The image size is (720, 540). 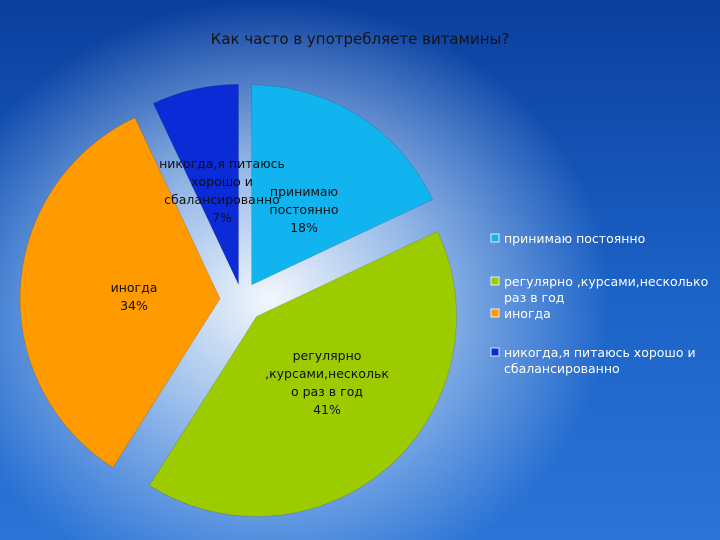 I want to click on legend-item-3: иногда, so click(x=520, y=313).